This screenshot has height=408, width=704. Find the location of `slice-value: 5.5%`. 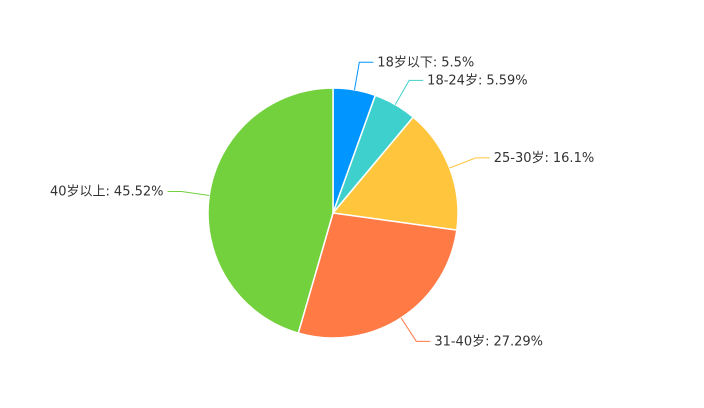

slice-value: 5.5% is located at coordinates (457, 62).